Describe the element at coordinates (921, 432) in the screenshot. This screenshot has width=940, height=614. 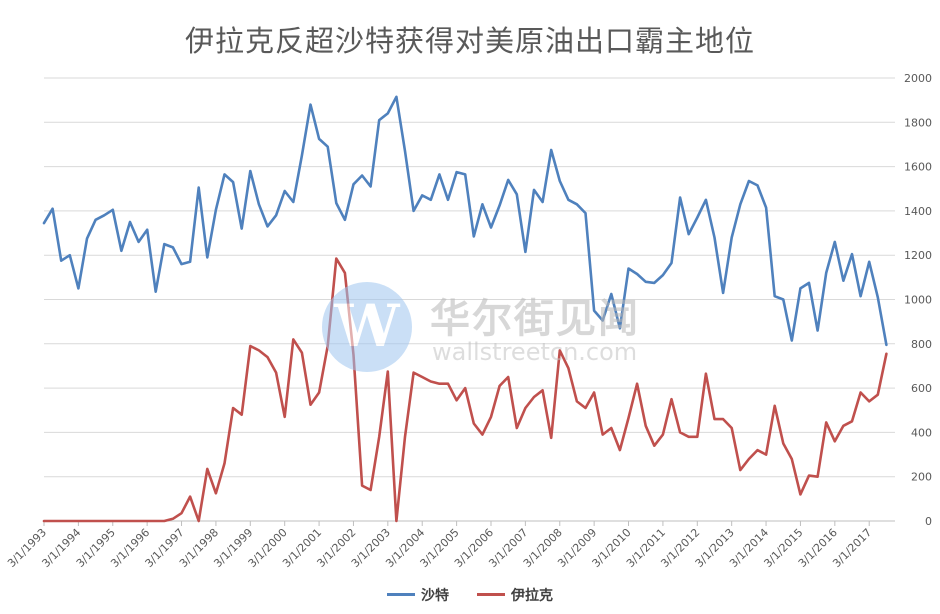
I see `y-tick-label: 400` at that location.